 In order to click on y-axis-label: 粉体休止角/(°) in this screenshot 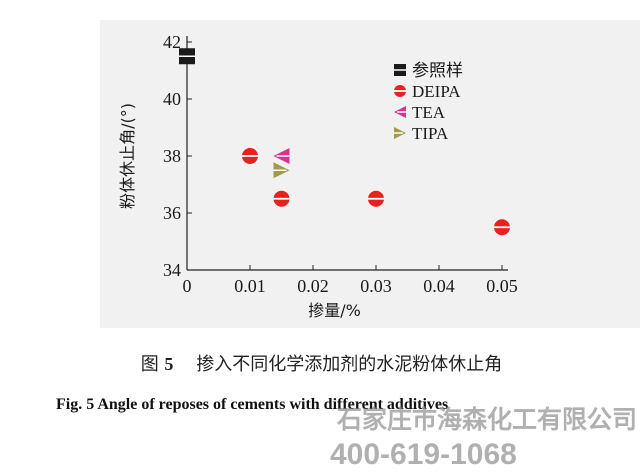, I will do `click(127, 156)`.